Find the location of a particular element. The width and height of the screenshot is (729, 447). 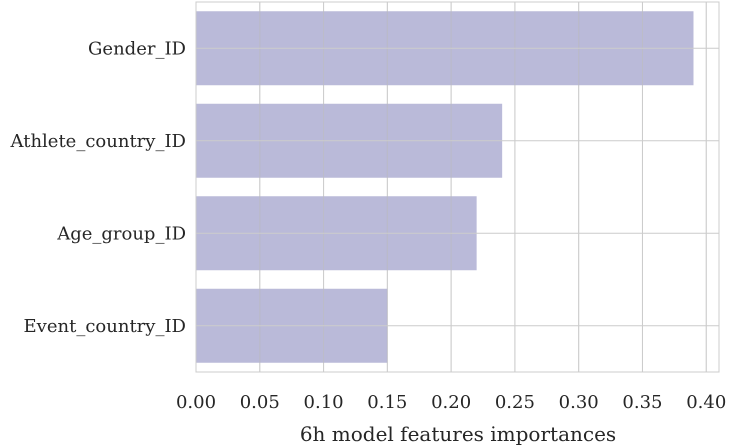

y-tick-label: Athlete_country_ID is located at coordinates (98, 141).